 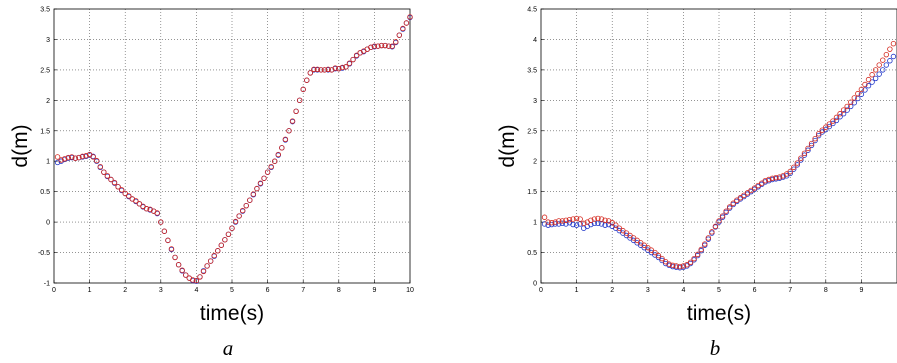 I want to click on chart-a-xtick-label: 7, so click(x=303, y=290).